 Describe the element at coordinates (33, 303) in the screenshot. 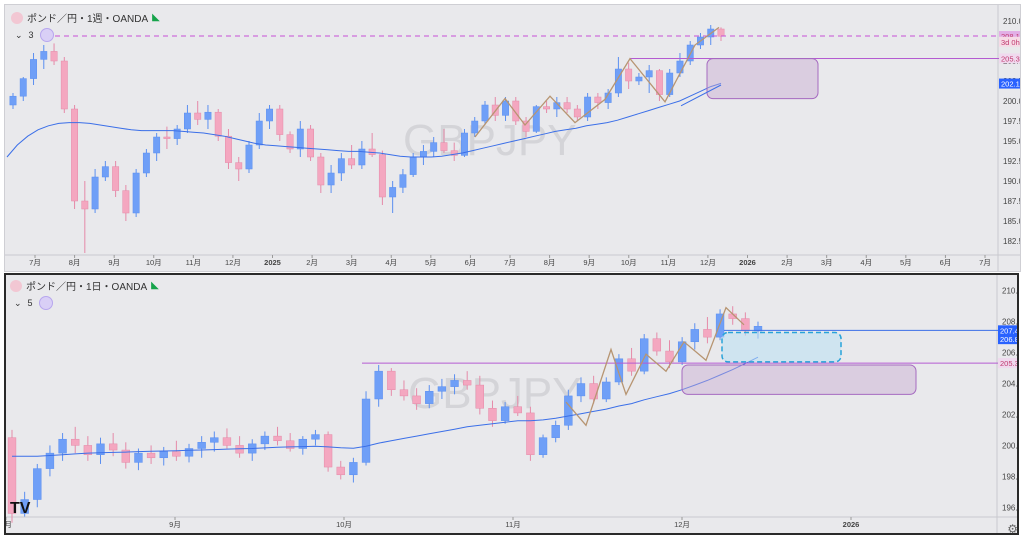

I see `daily-indicators-row: ⌄ 5` at that location.